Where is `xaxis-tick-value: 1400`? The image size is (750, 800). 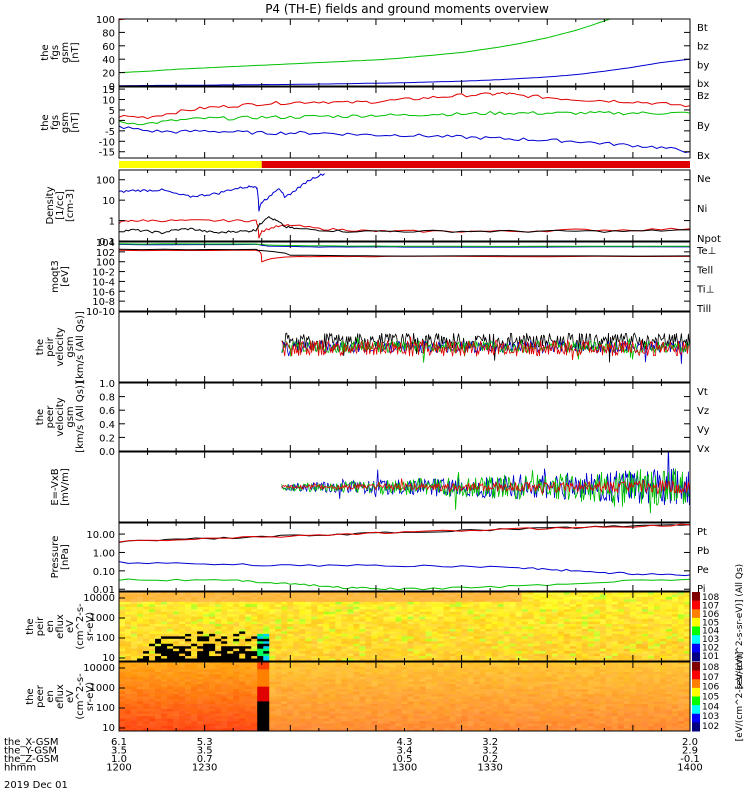 xaxis-tick-value: 1400 is located at coordinates (689, 768).